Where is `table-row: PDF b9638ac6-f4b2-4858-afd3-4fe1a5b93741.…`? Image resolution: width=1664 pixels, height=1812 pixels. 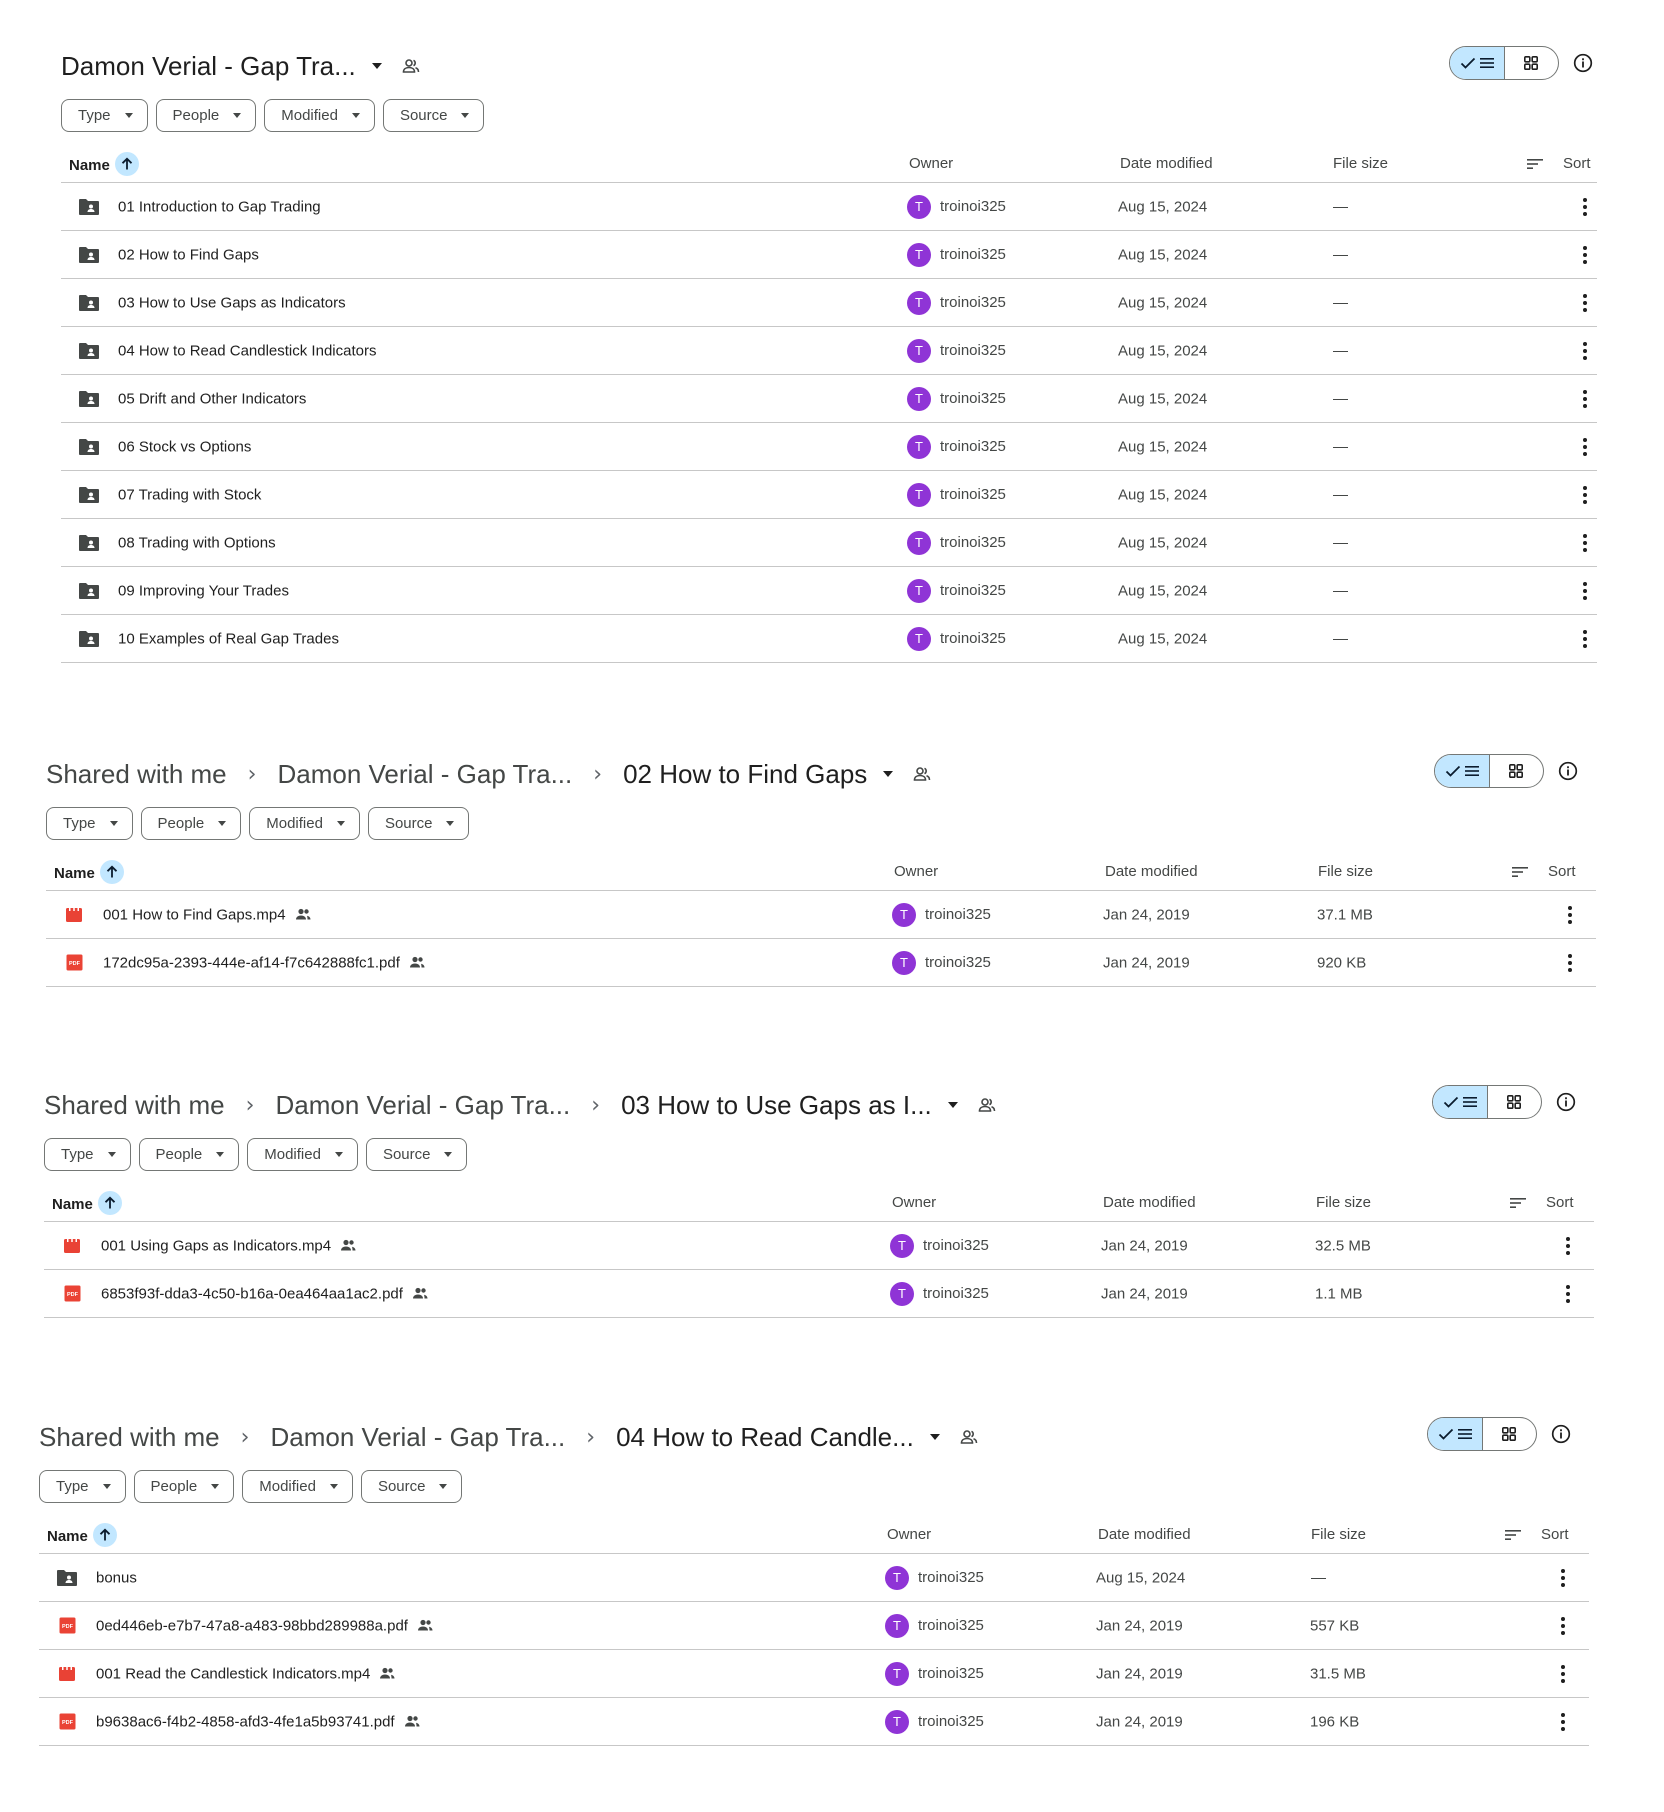
table-row: PDF b9638ac6-f4b2-4858-afd3-4fe1a5b93741.… is located at coordinates (814, 1722).